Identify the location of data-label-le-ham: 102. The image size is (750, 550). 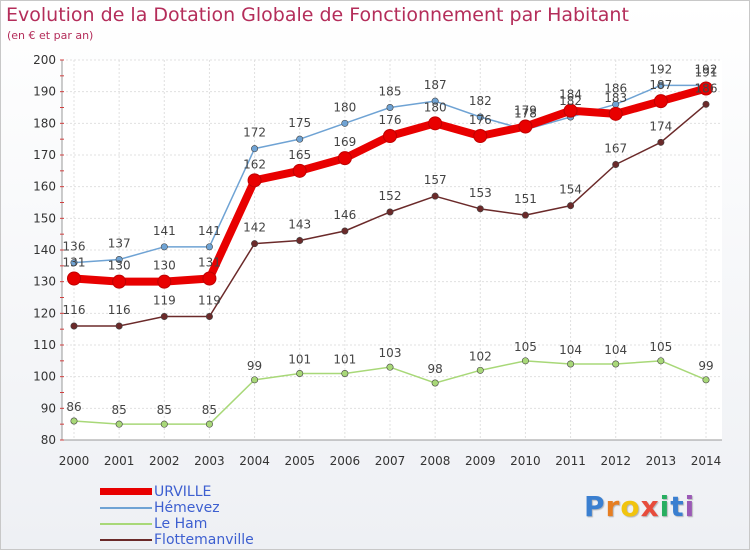
(480, 356).